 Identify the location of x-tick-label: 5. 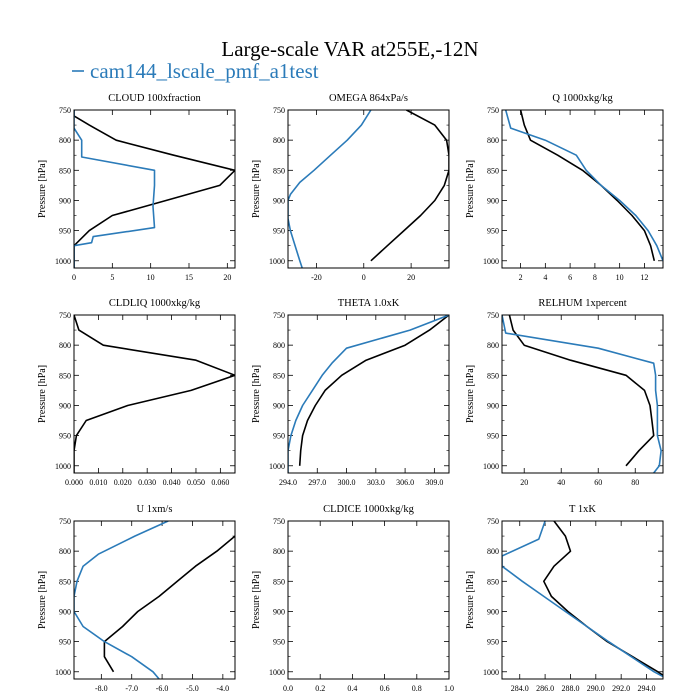
(112, 277).